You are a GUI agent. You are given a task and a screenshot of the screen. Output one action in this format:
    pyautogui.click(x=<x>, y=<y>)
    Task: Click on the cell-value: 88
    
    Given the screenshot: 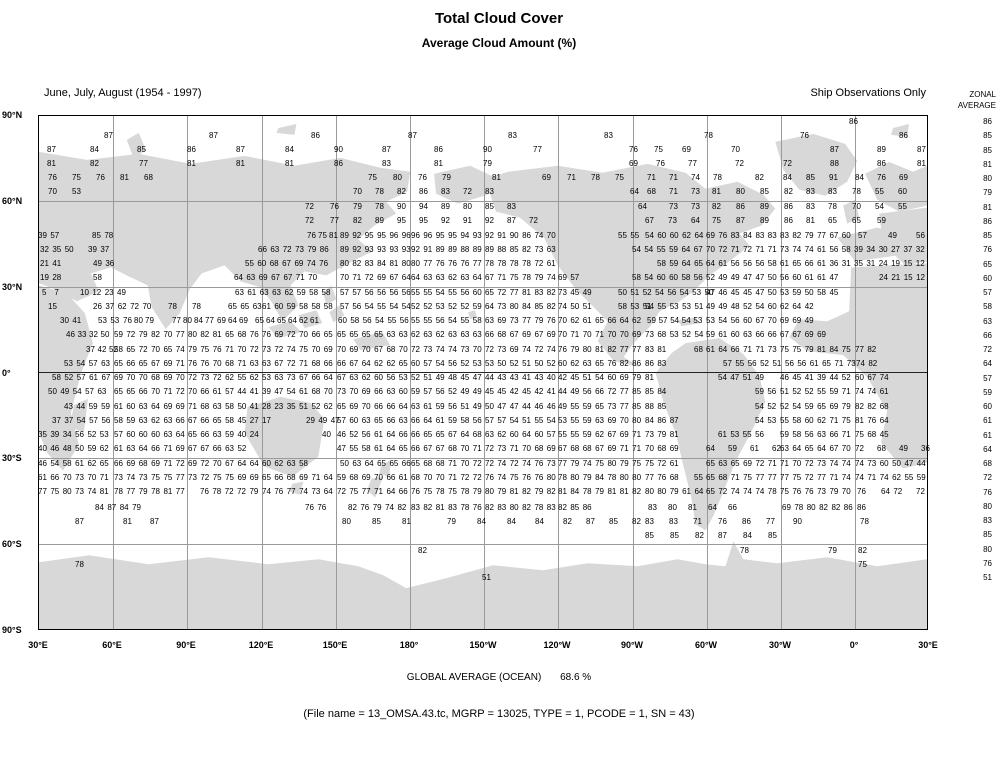 What is the action you would take?
    pyautogui.click(x=834, y=163)
    